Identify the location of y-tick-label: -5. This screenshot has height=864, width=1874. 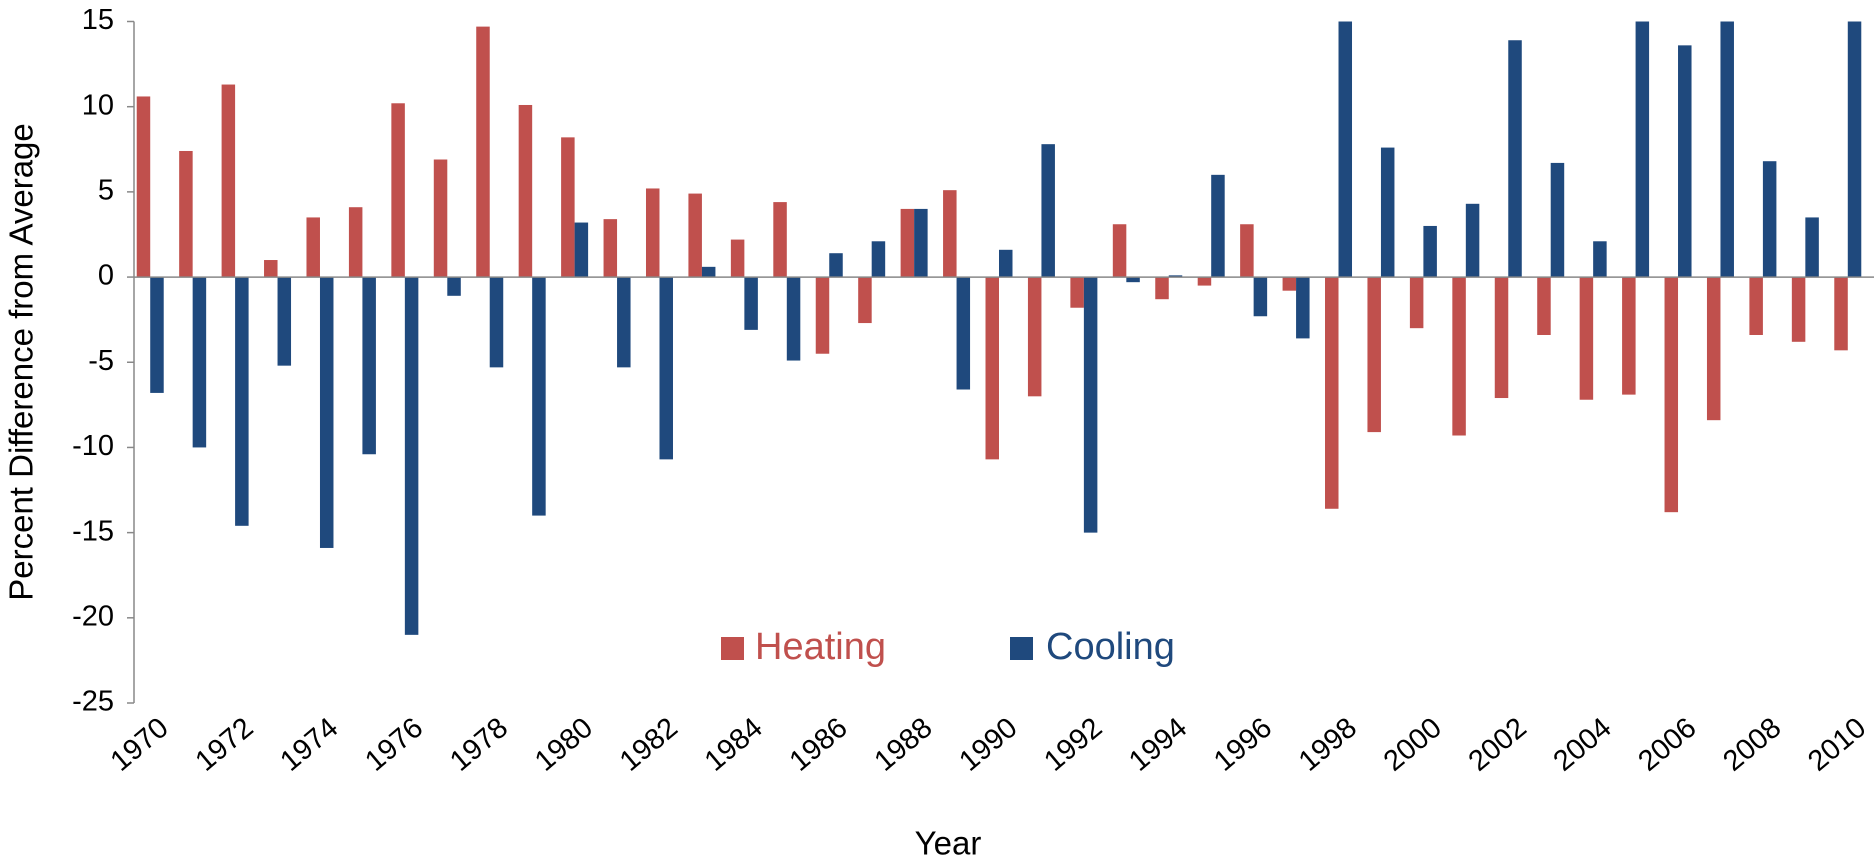
(101, 361).